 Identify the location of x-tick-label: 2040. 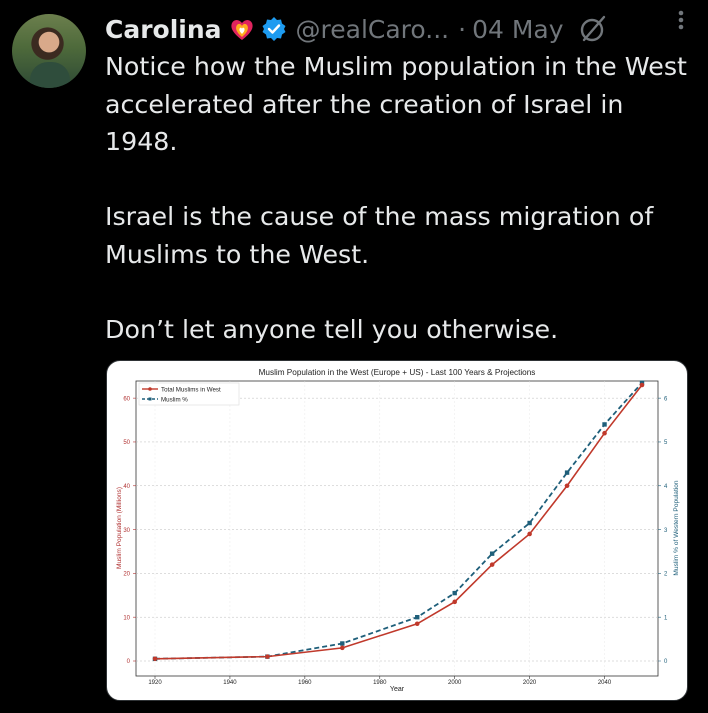
(605, 683).